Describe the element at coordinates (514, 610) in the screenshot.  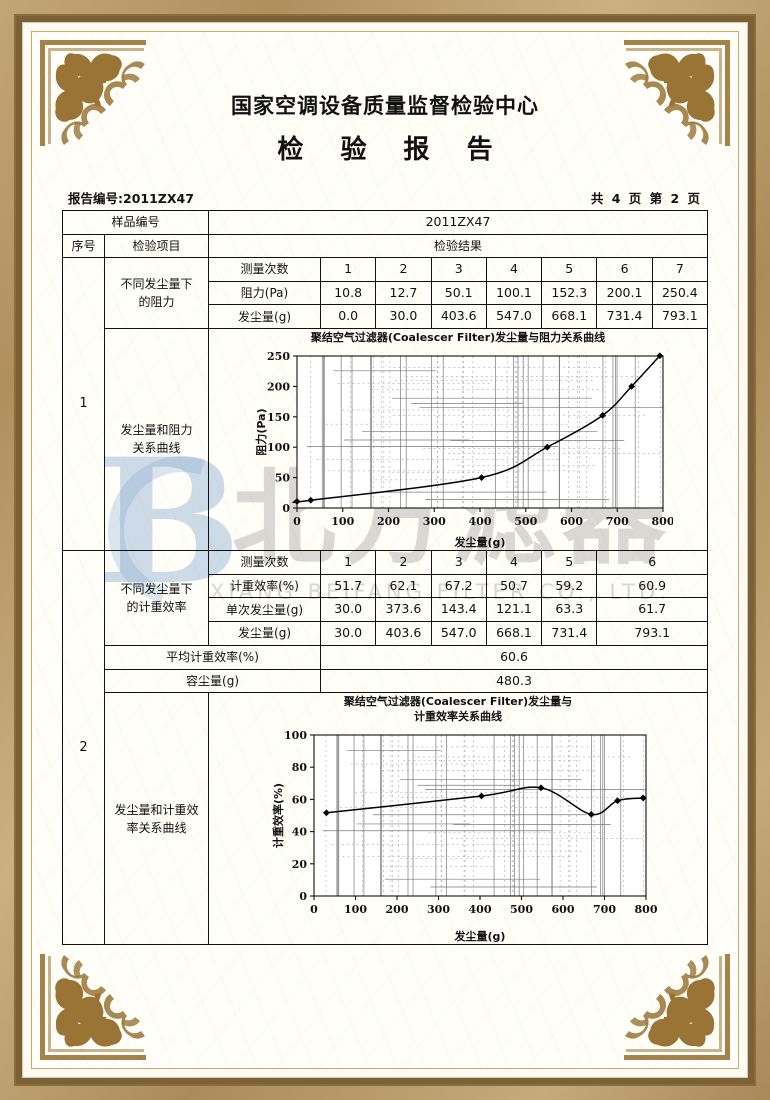
I see `s2-row2-v3: 121.1` at that location.